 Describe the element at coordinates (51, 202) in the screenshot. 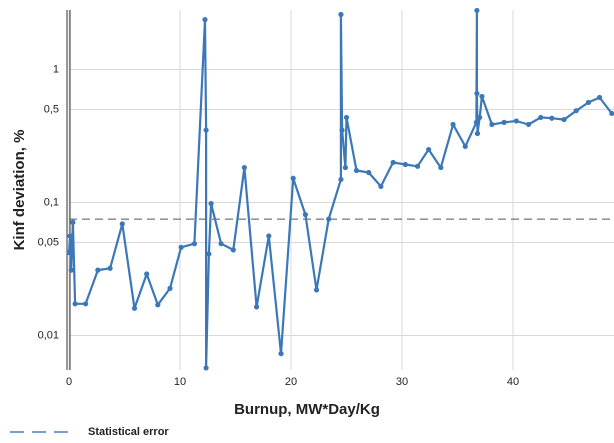

I see `y-tick-label: 0,1` at that location.